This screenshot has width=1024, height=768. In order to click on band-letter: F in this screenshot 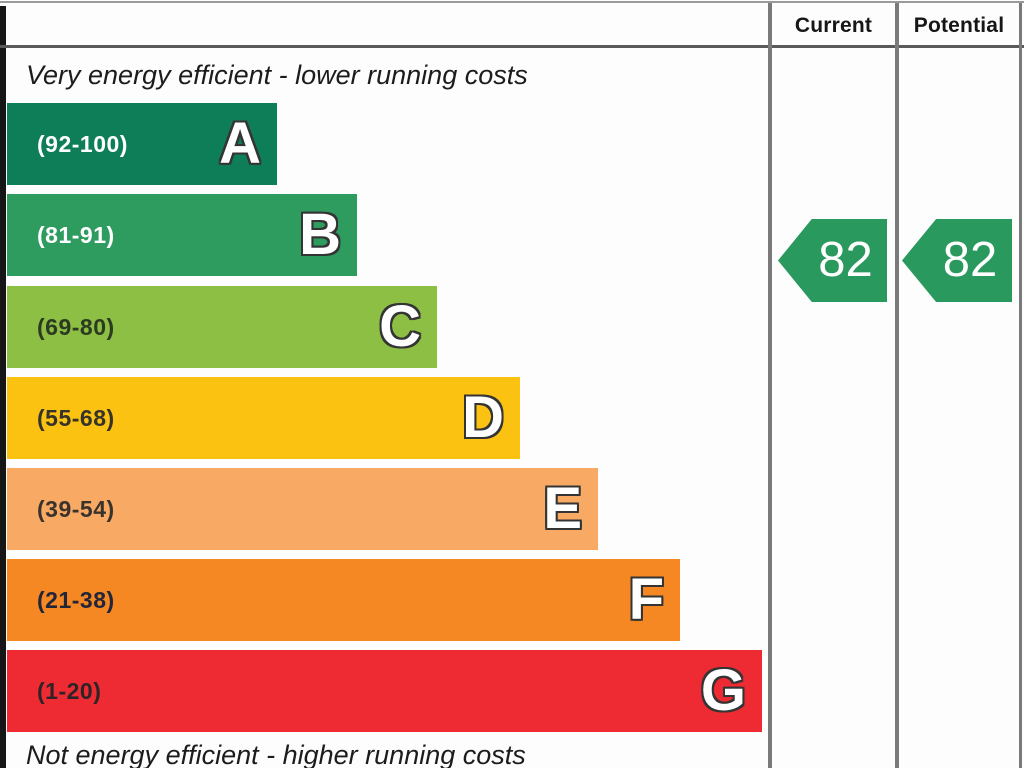, I will do `click(646, 599)`.